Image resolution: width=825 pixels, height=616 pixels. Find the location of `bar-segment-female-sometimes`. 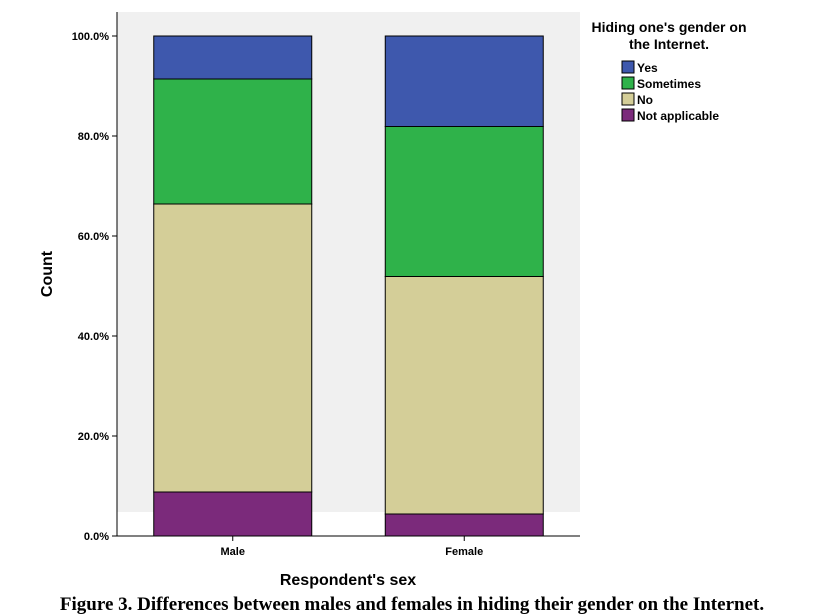

bar-segment-female-sometimes is located at coordinates (464, 201).